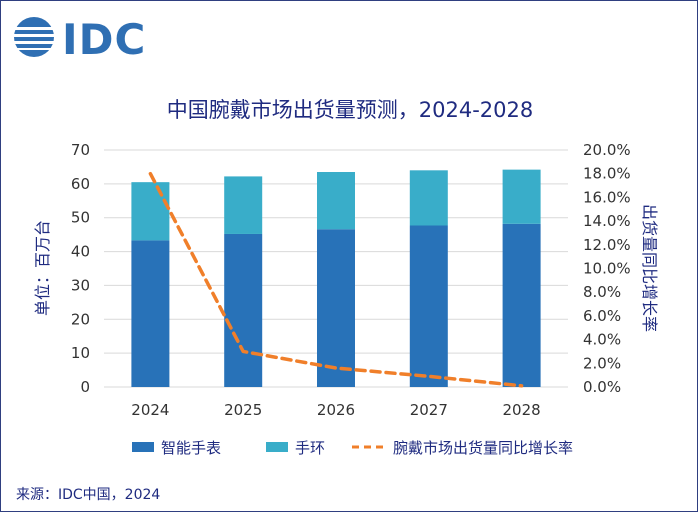  What do you see at coordinates (80, 184) in the screenshot?
I see `y-tick-label: 60` at bounding box center [80, 184].